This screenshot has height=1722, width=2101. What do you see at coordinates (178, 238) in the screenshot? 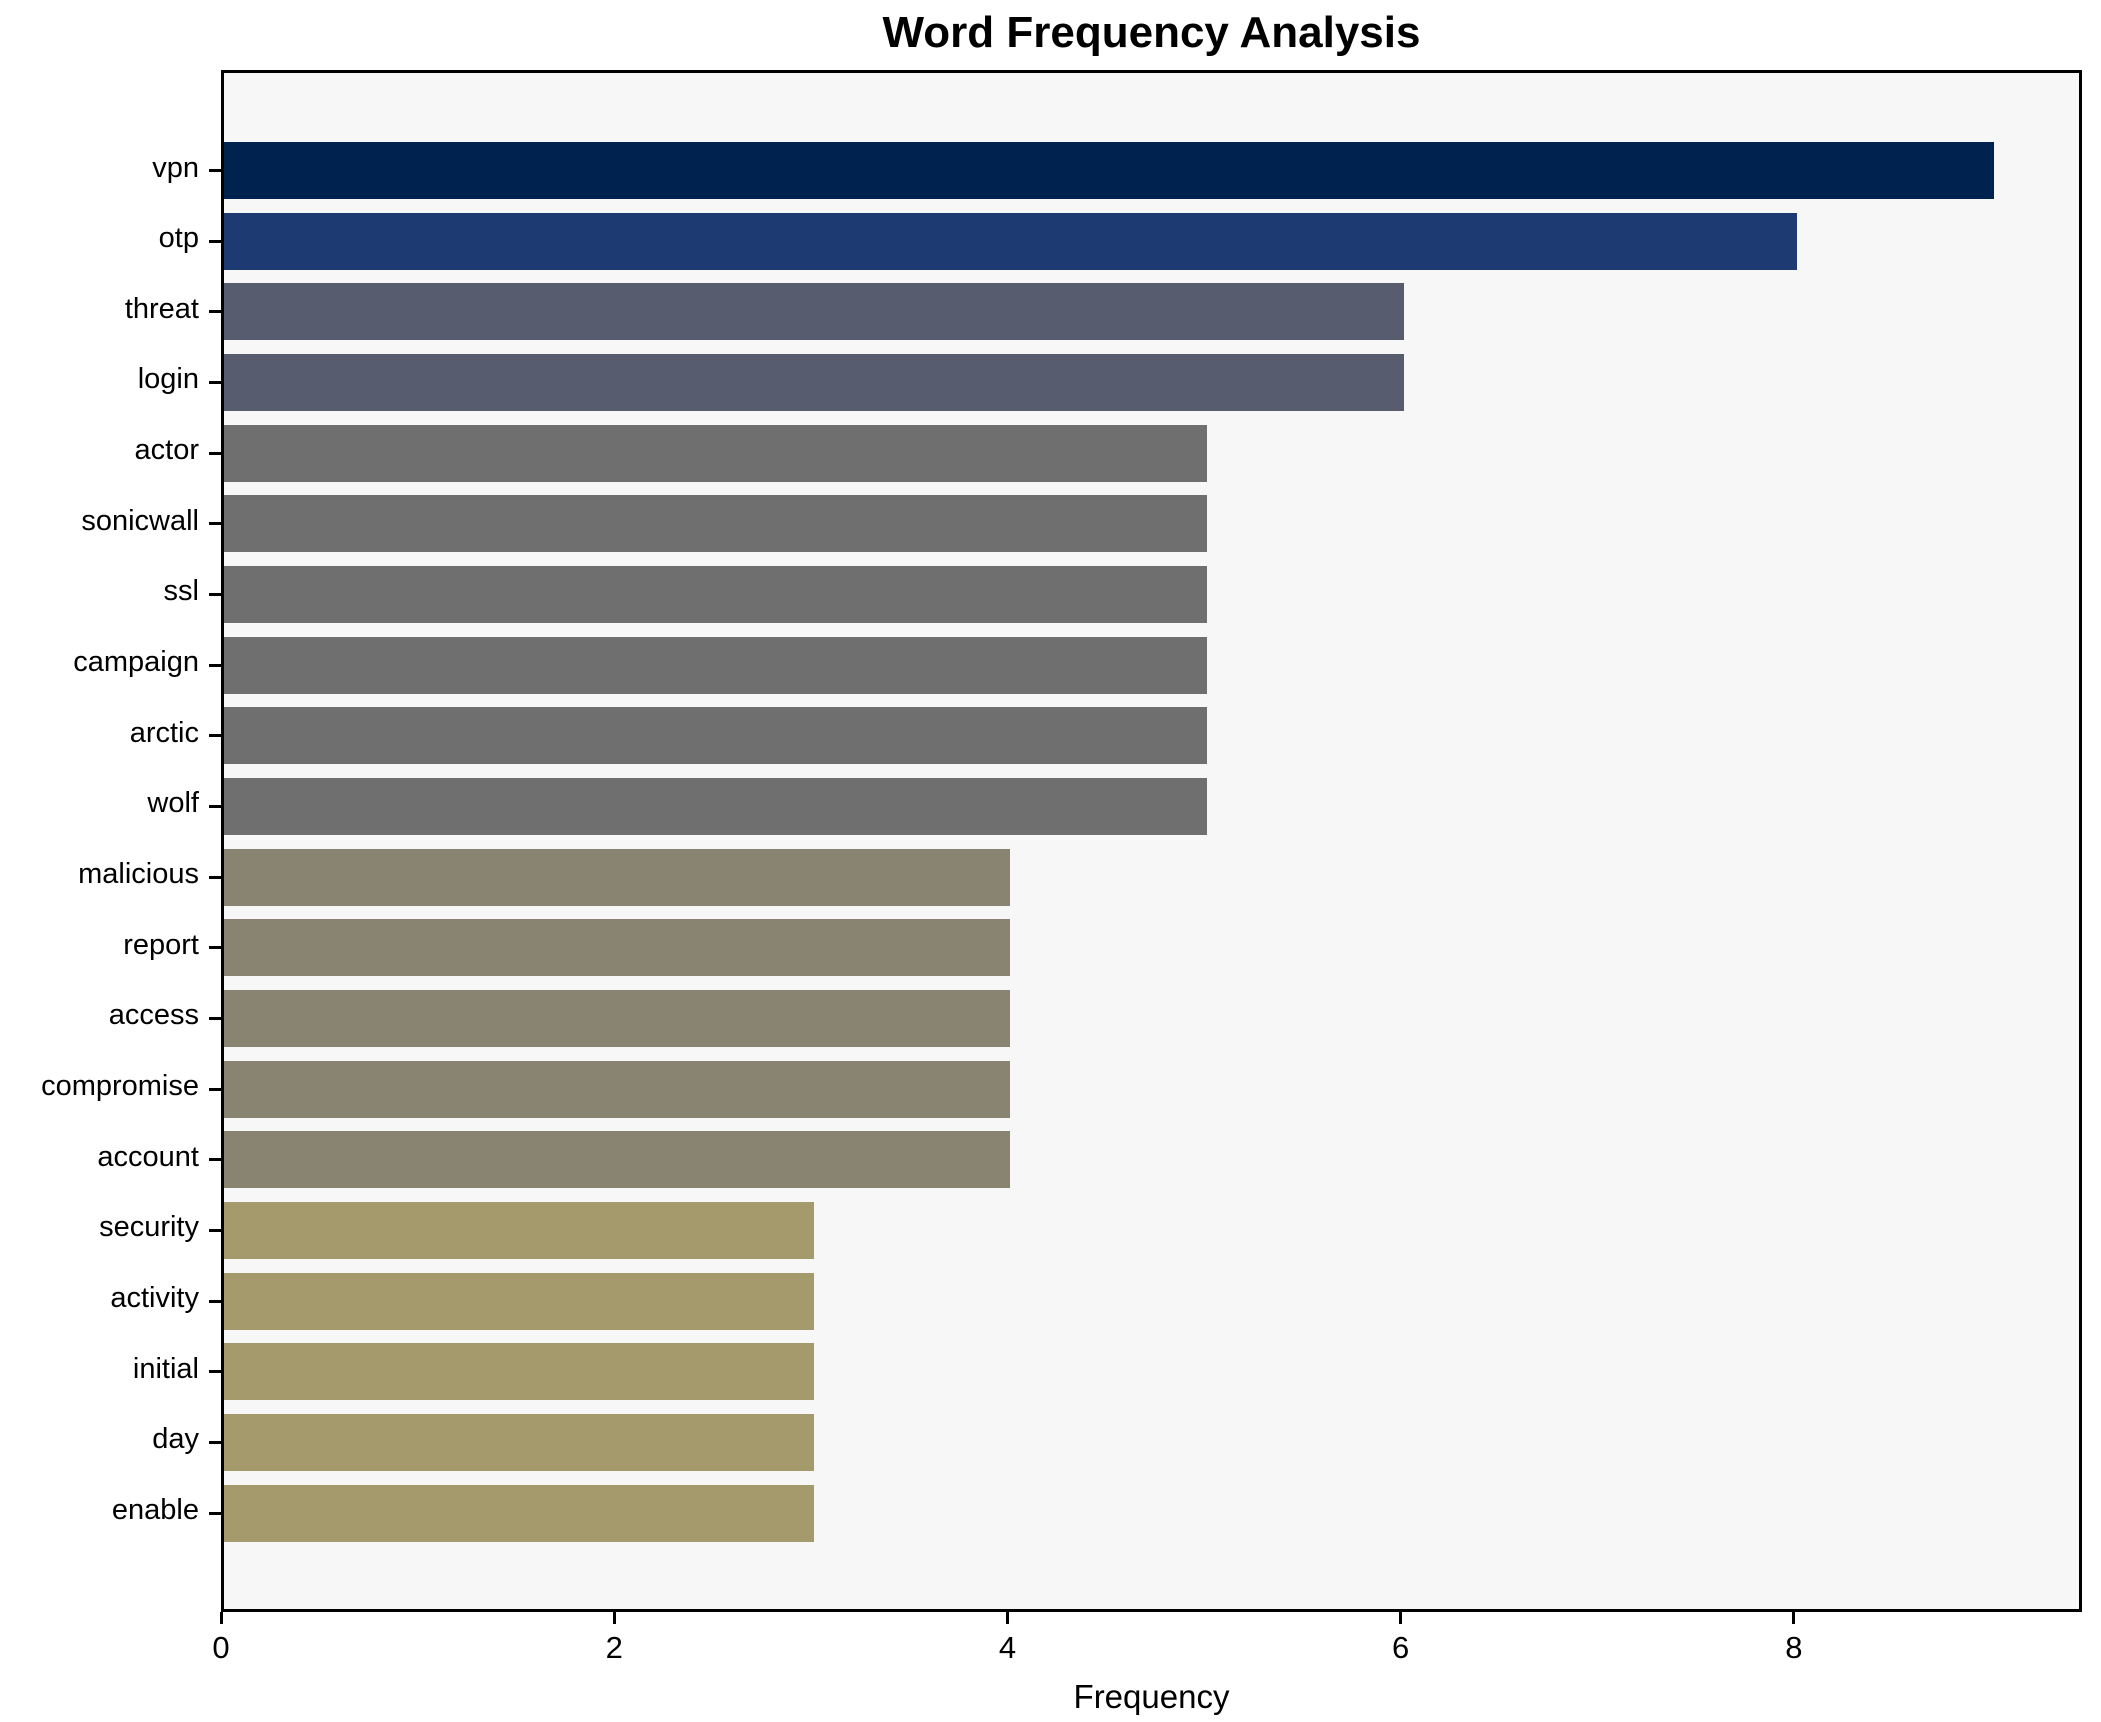
I see `y-tick-label: otp` at bounding box center [178, 238].